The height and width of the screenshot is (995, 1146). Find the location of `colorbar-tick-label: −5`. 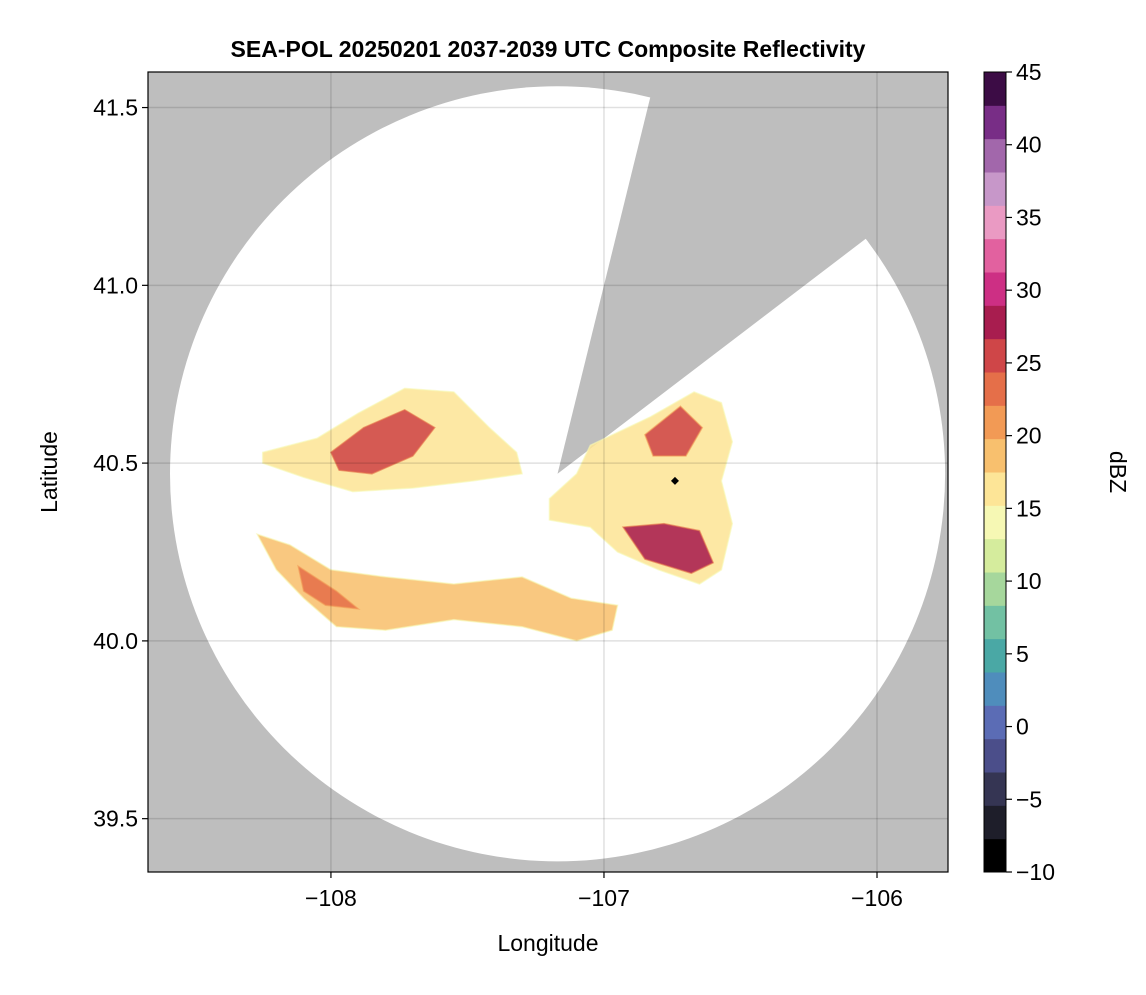

colorbar-tick-label: −5 is located at coordinates (1029, 799).